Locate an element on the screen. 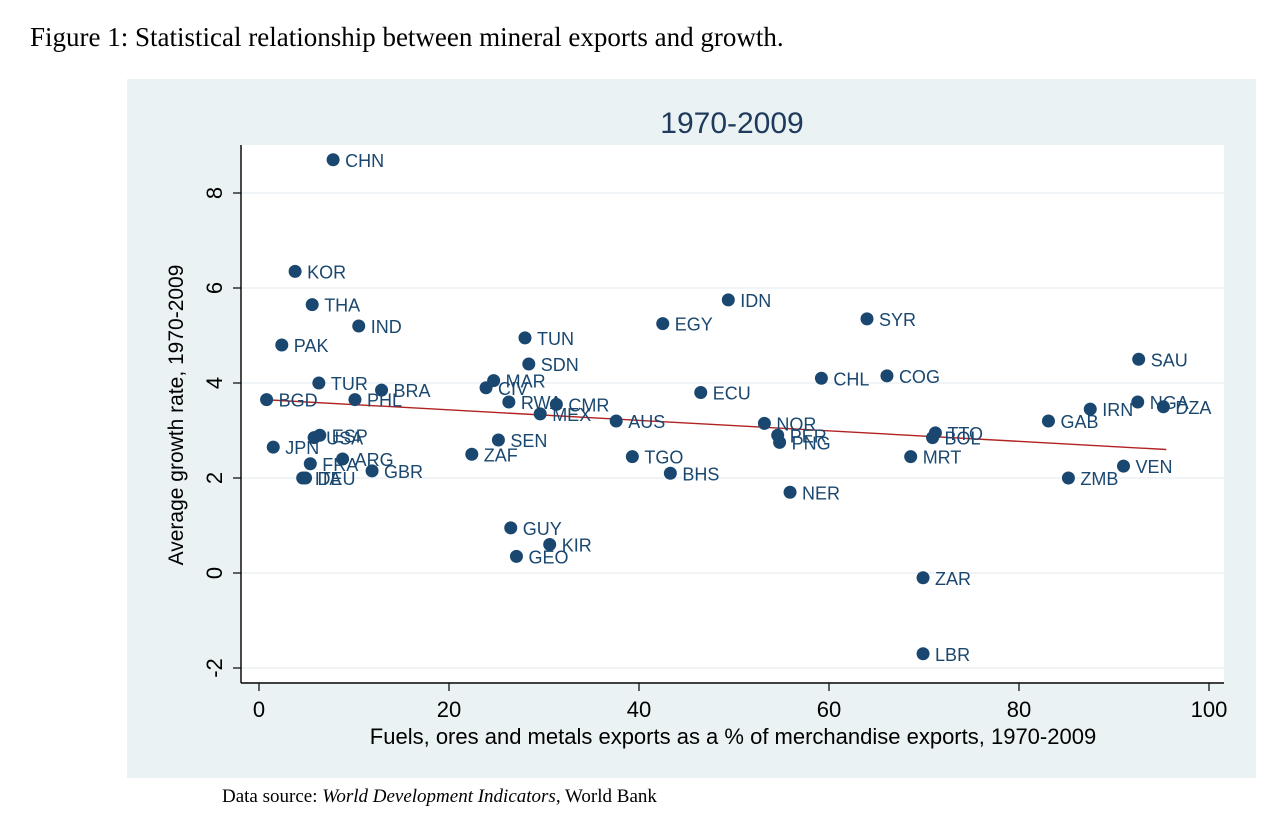 This screenshot has width=1286, height=832. point-label: PHL is located at coordinates (384, 401).